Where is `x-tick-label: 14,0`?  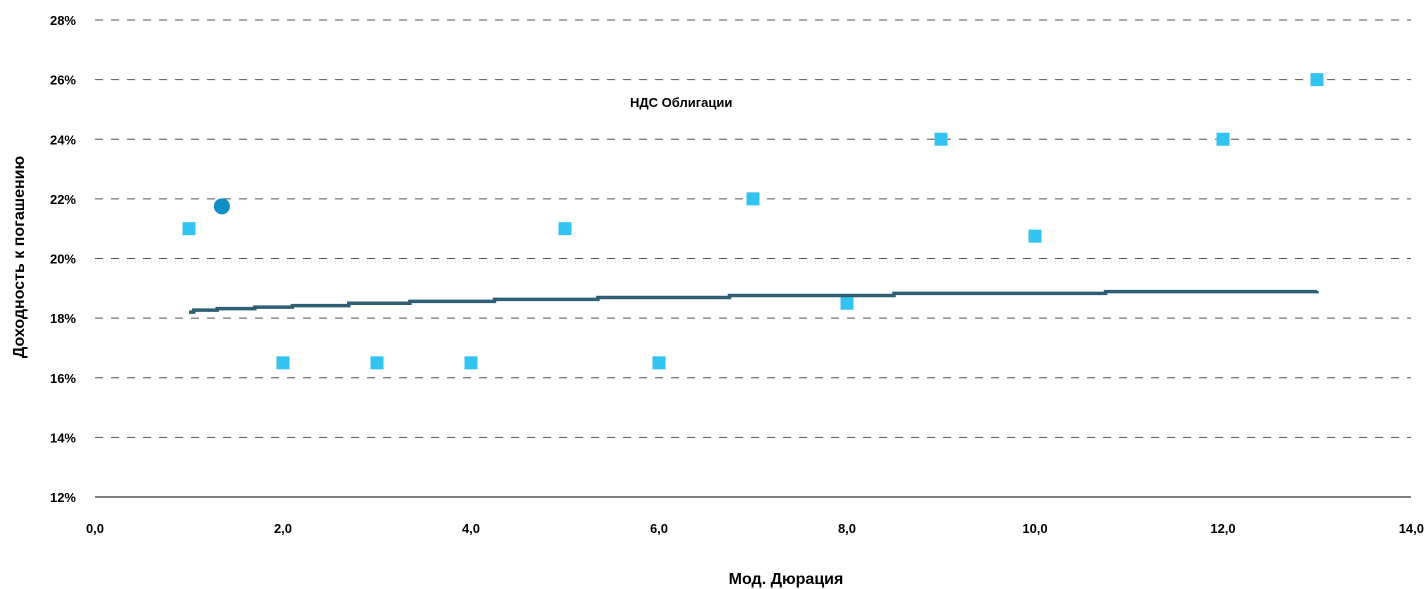
x-tick-label: 14,0 is located at coordinates (1411, 528).